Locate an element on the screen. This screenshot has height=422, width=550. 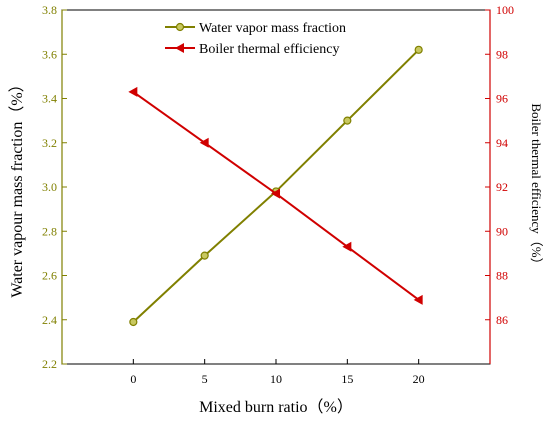
left-tick-label: 3.0 is located at coordinates (49, 187).